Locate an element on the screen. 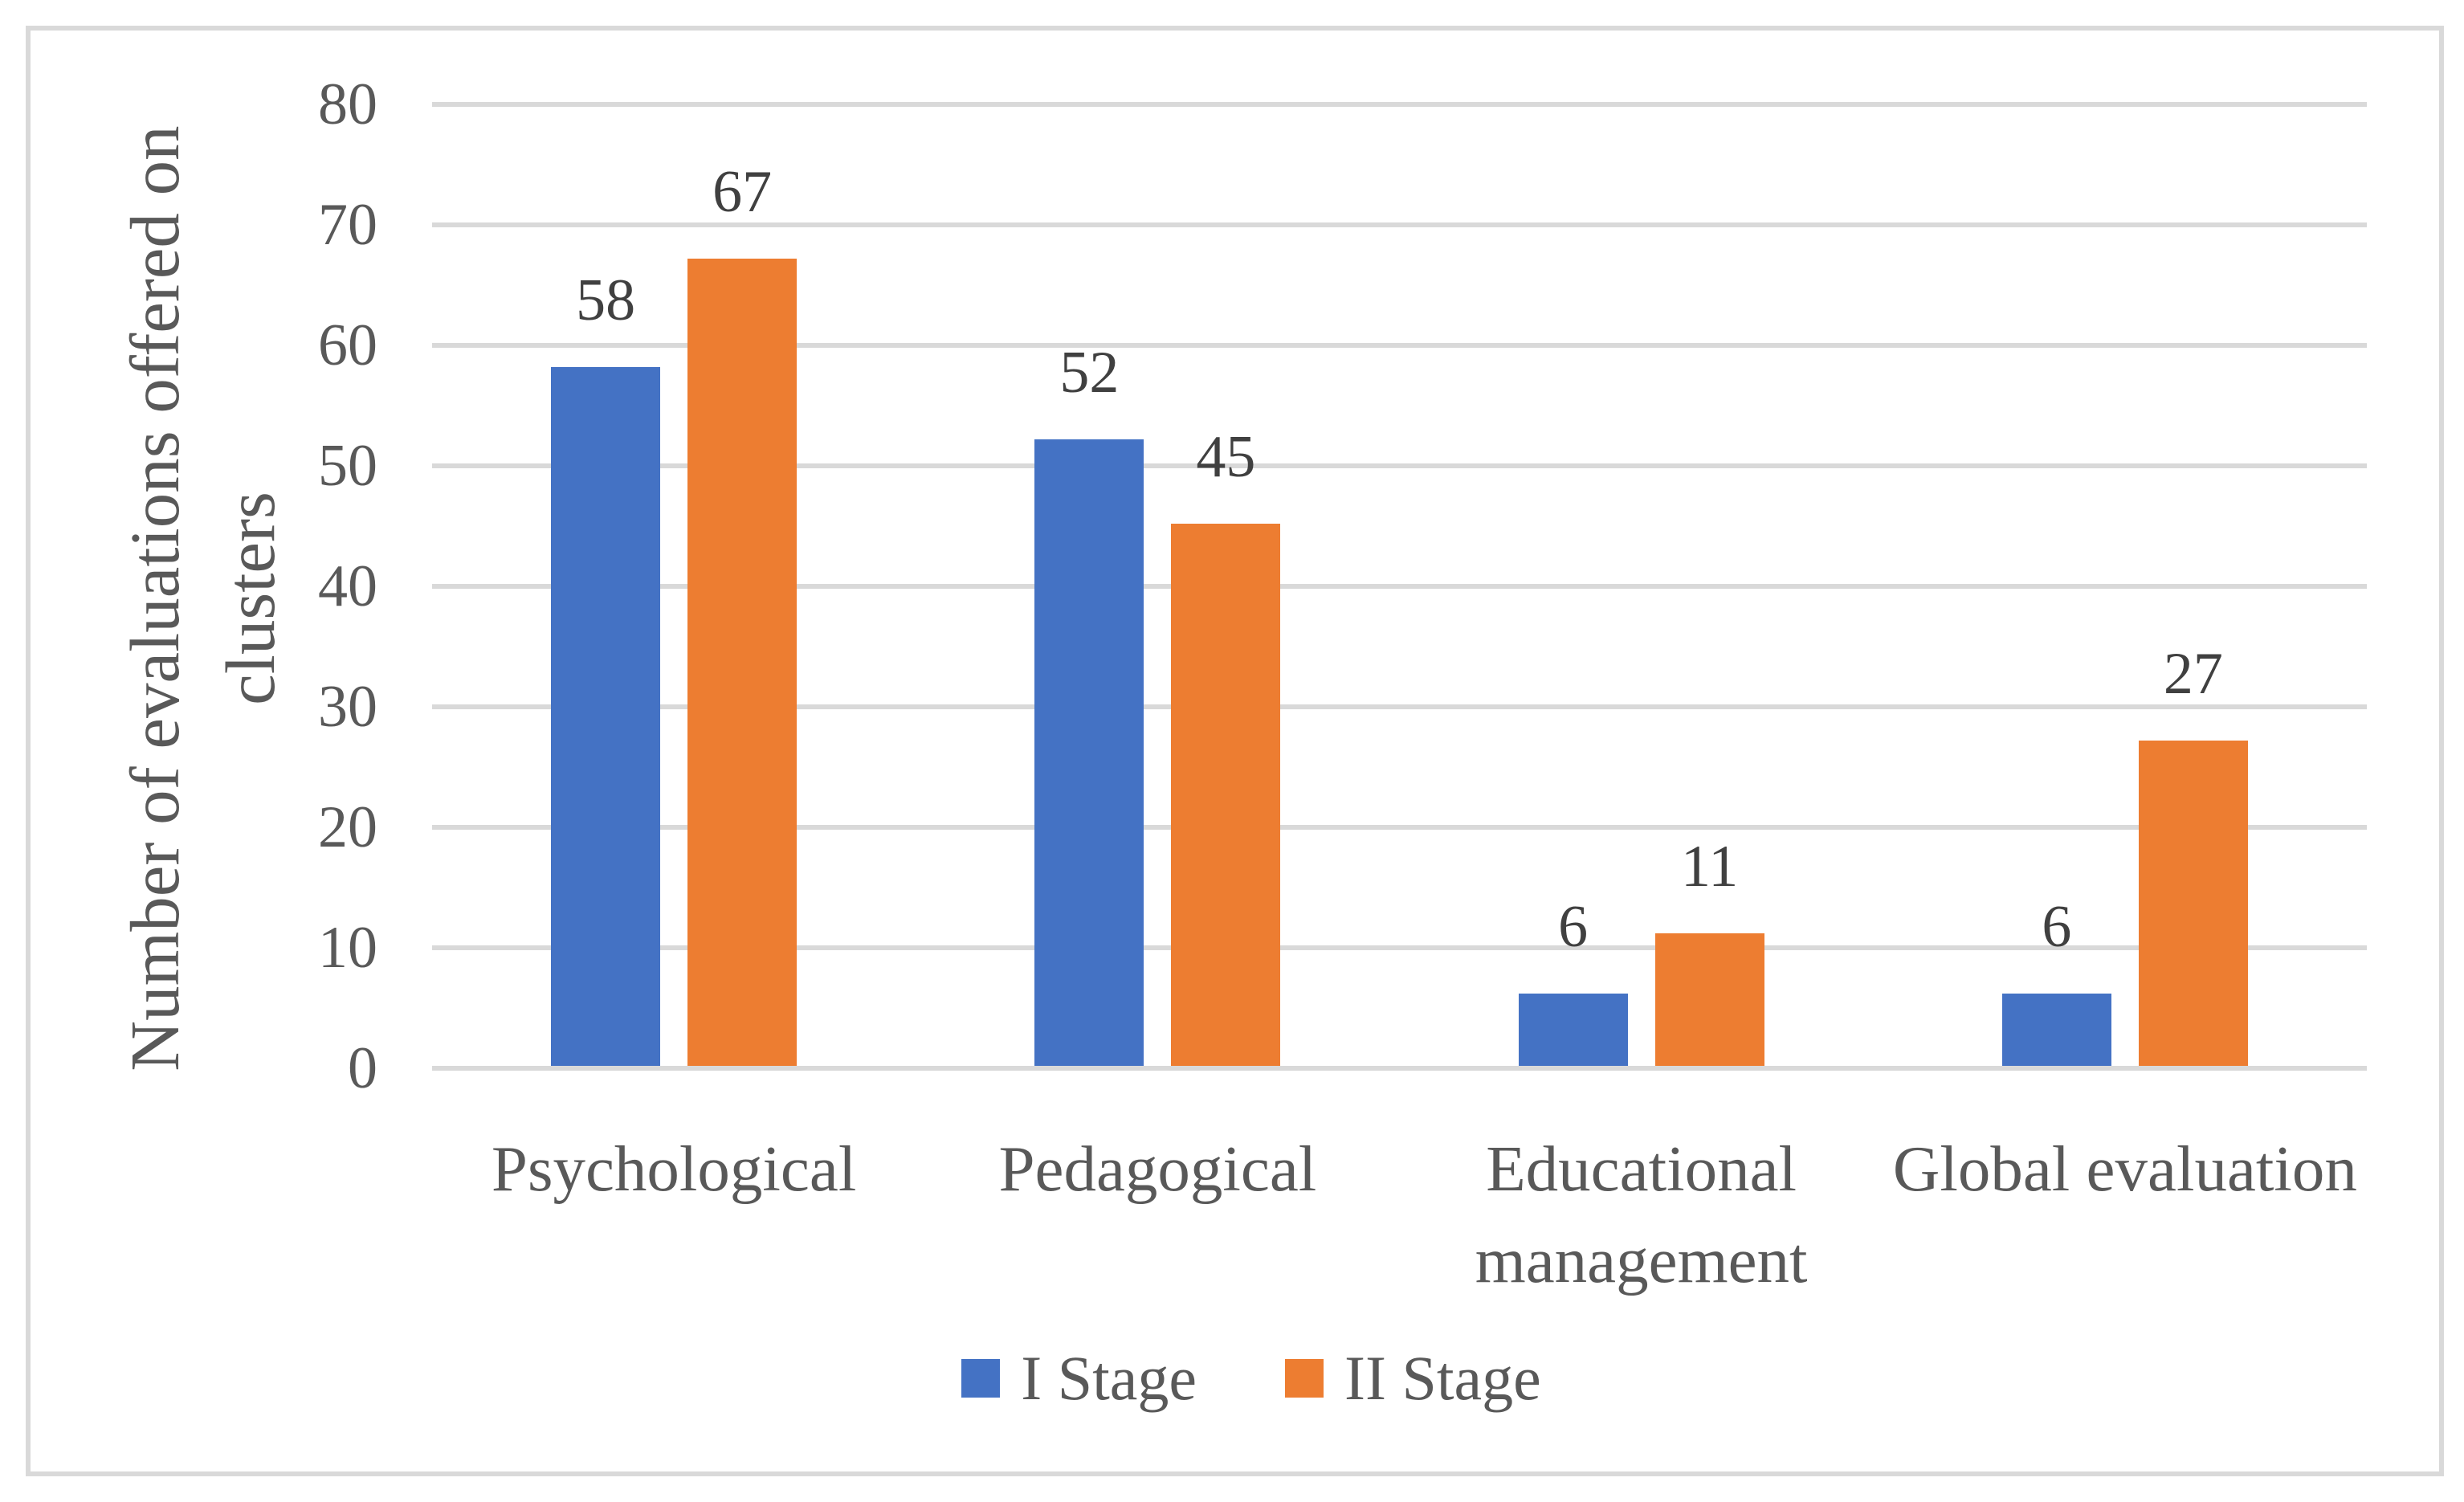 This screenshot has height=1502, width=2464. bar-ii-stage-global-evaluation is located at coordinates (2193, 904).